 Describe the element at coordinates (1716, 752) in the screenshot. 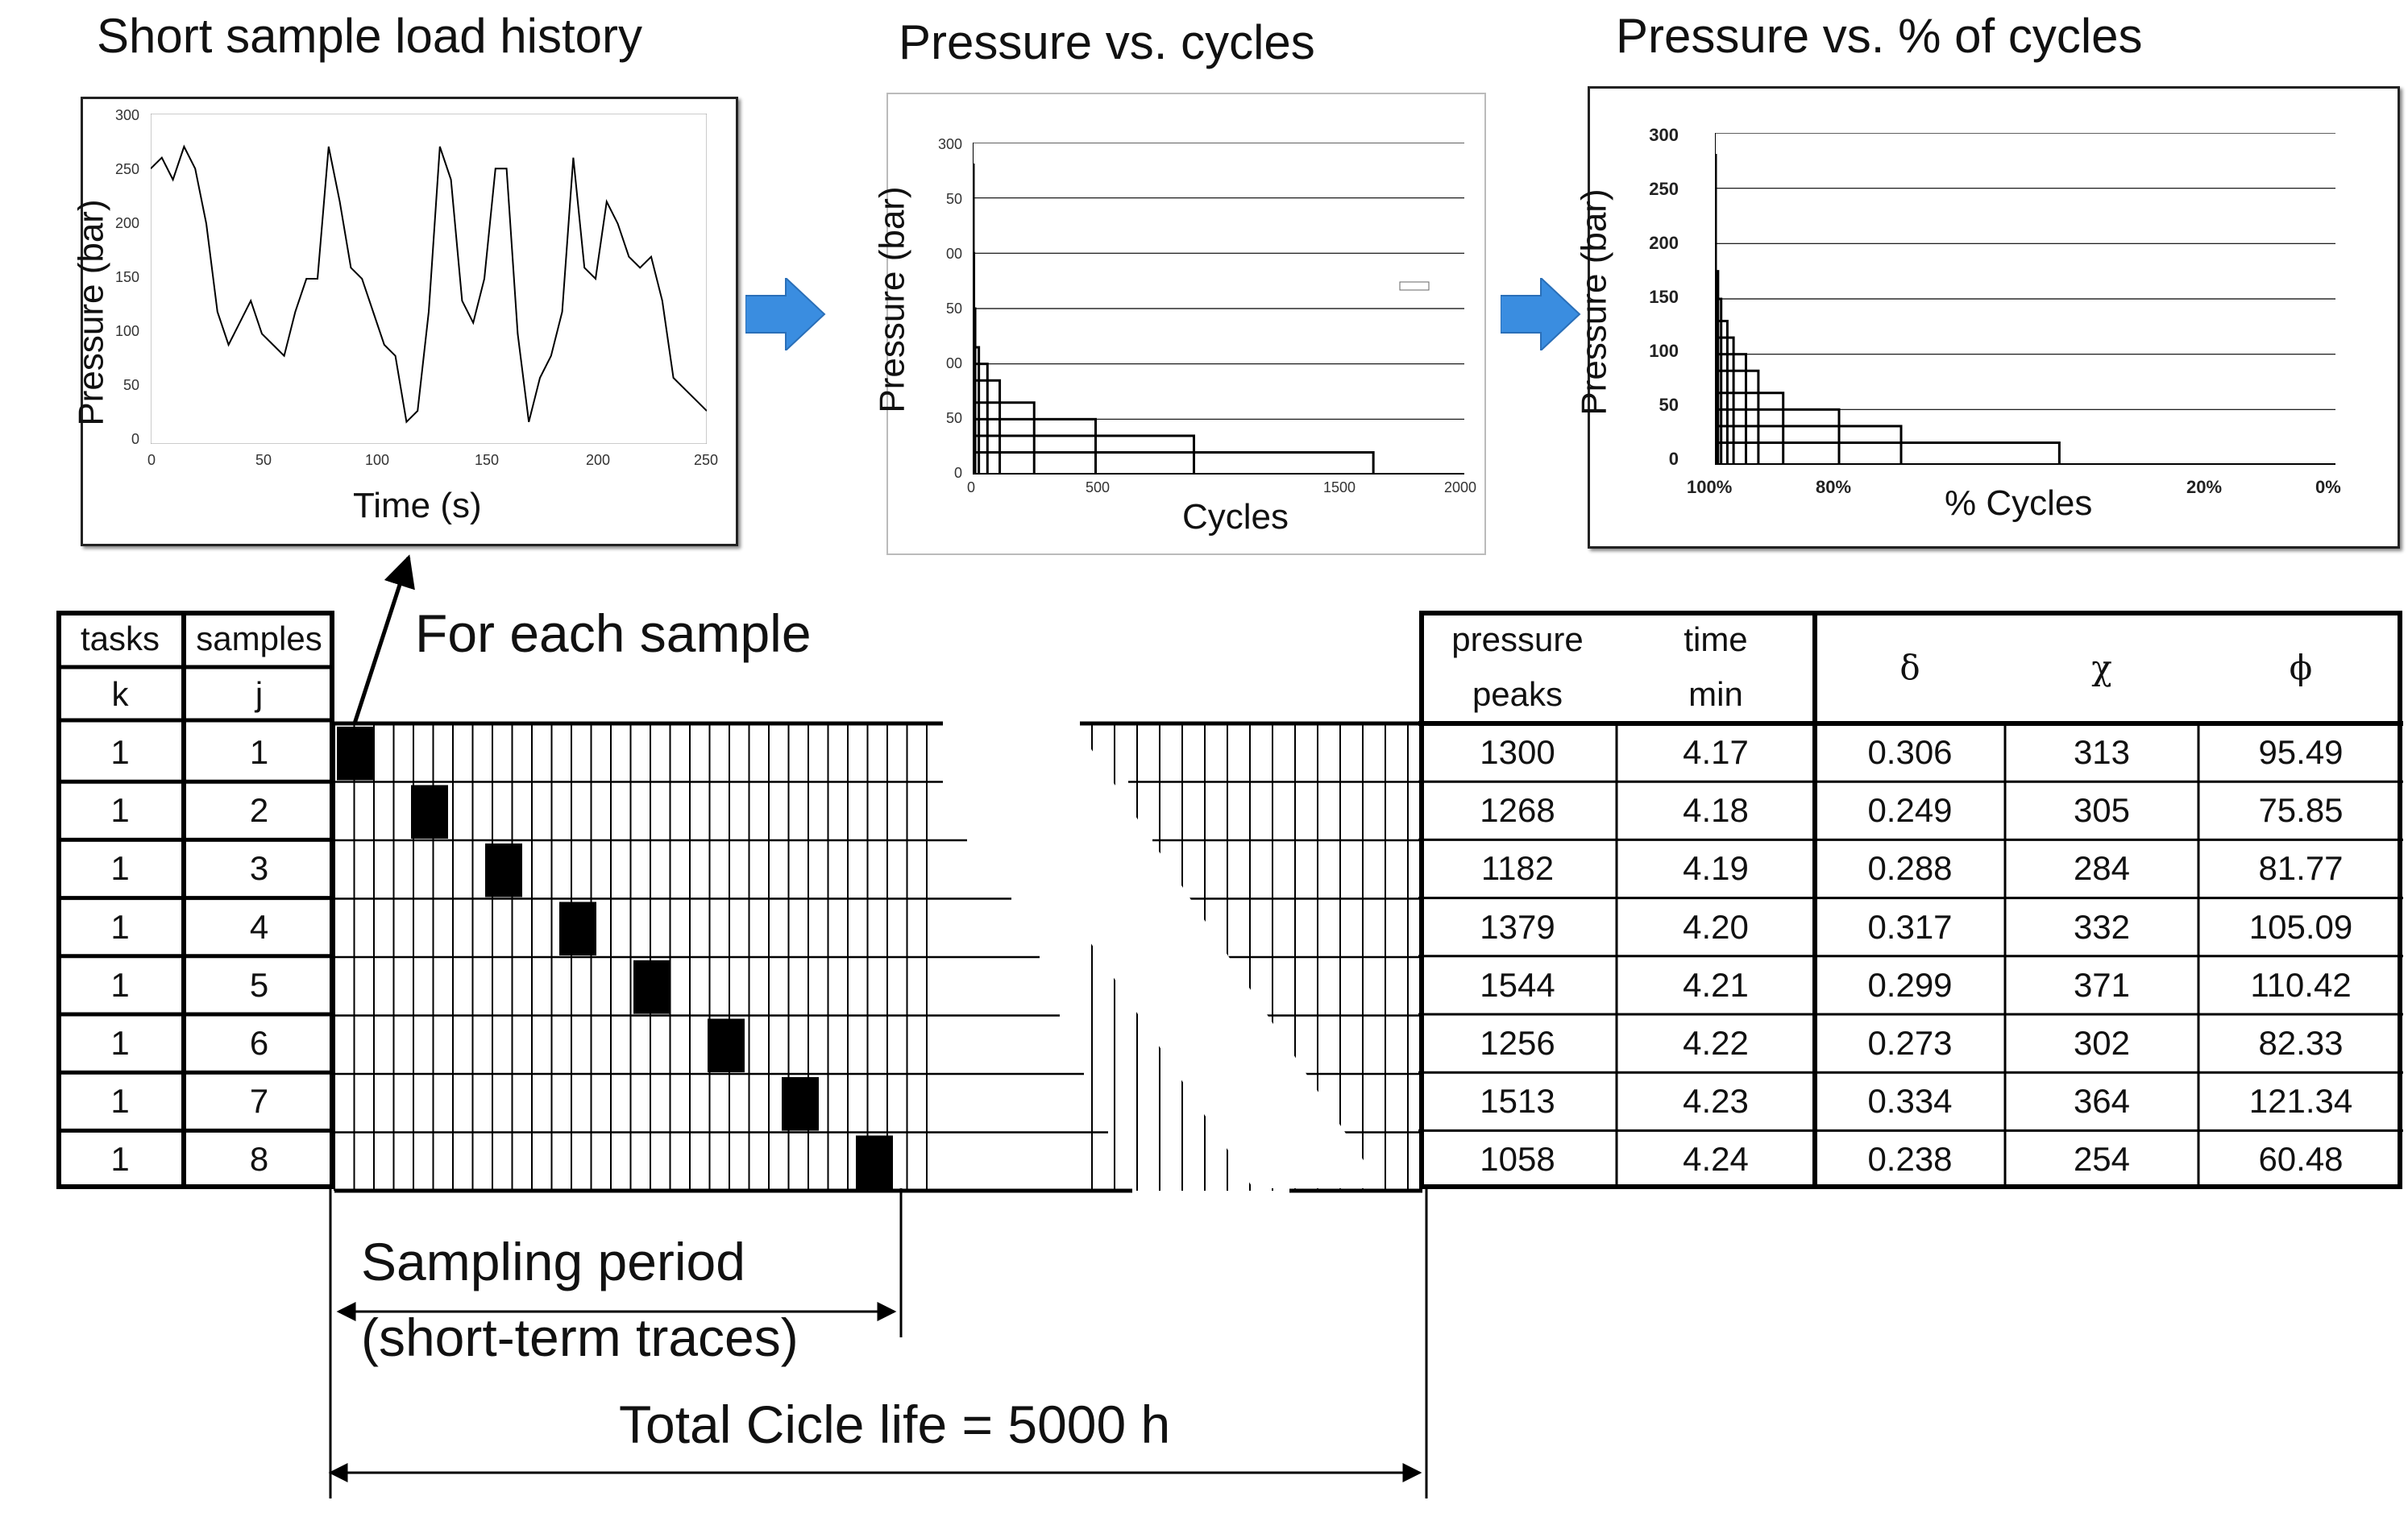

I see `time-cell: 4.17` at that location.